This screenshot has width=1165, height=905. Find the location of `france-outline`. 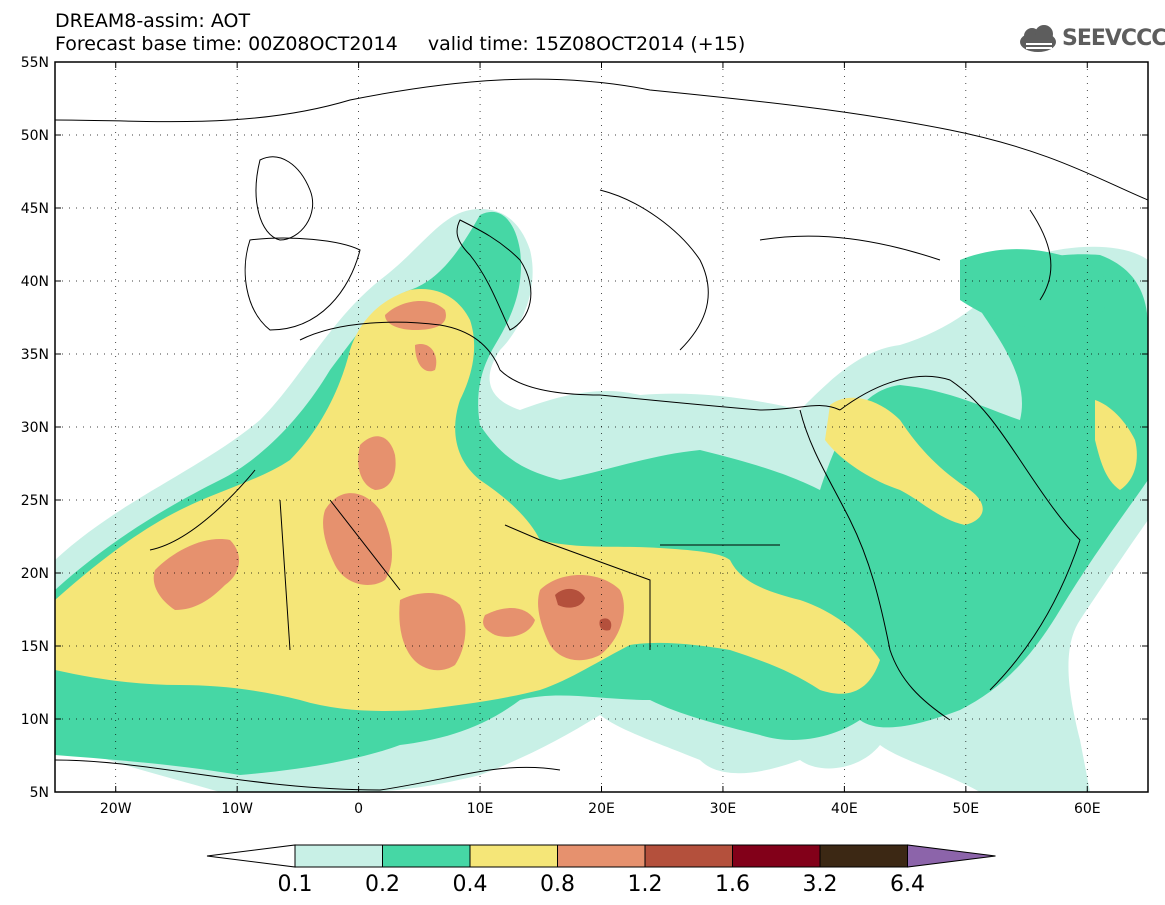

france-outline is located at coordinates (284, 198).